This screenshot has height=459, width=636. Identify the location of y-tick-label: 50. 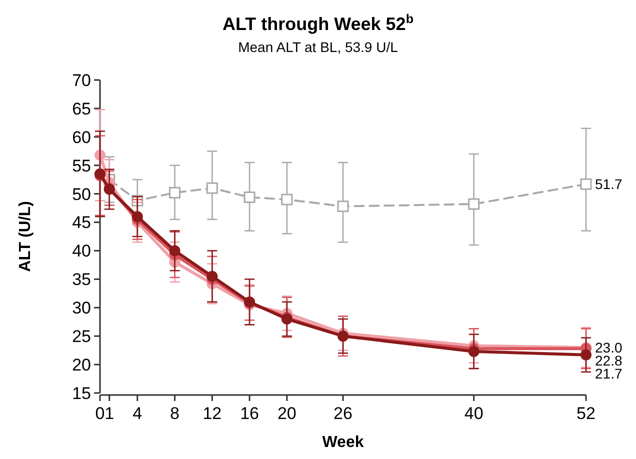
(81, 194).